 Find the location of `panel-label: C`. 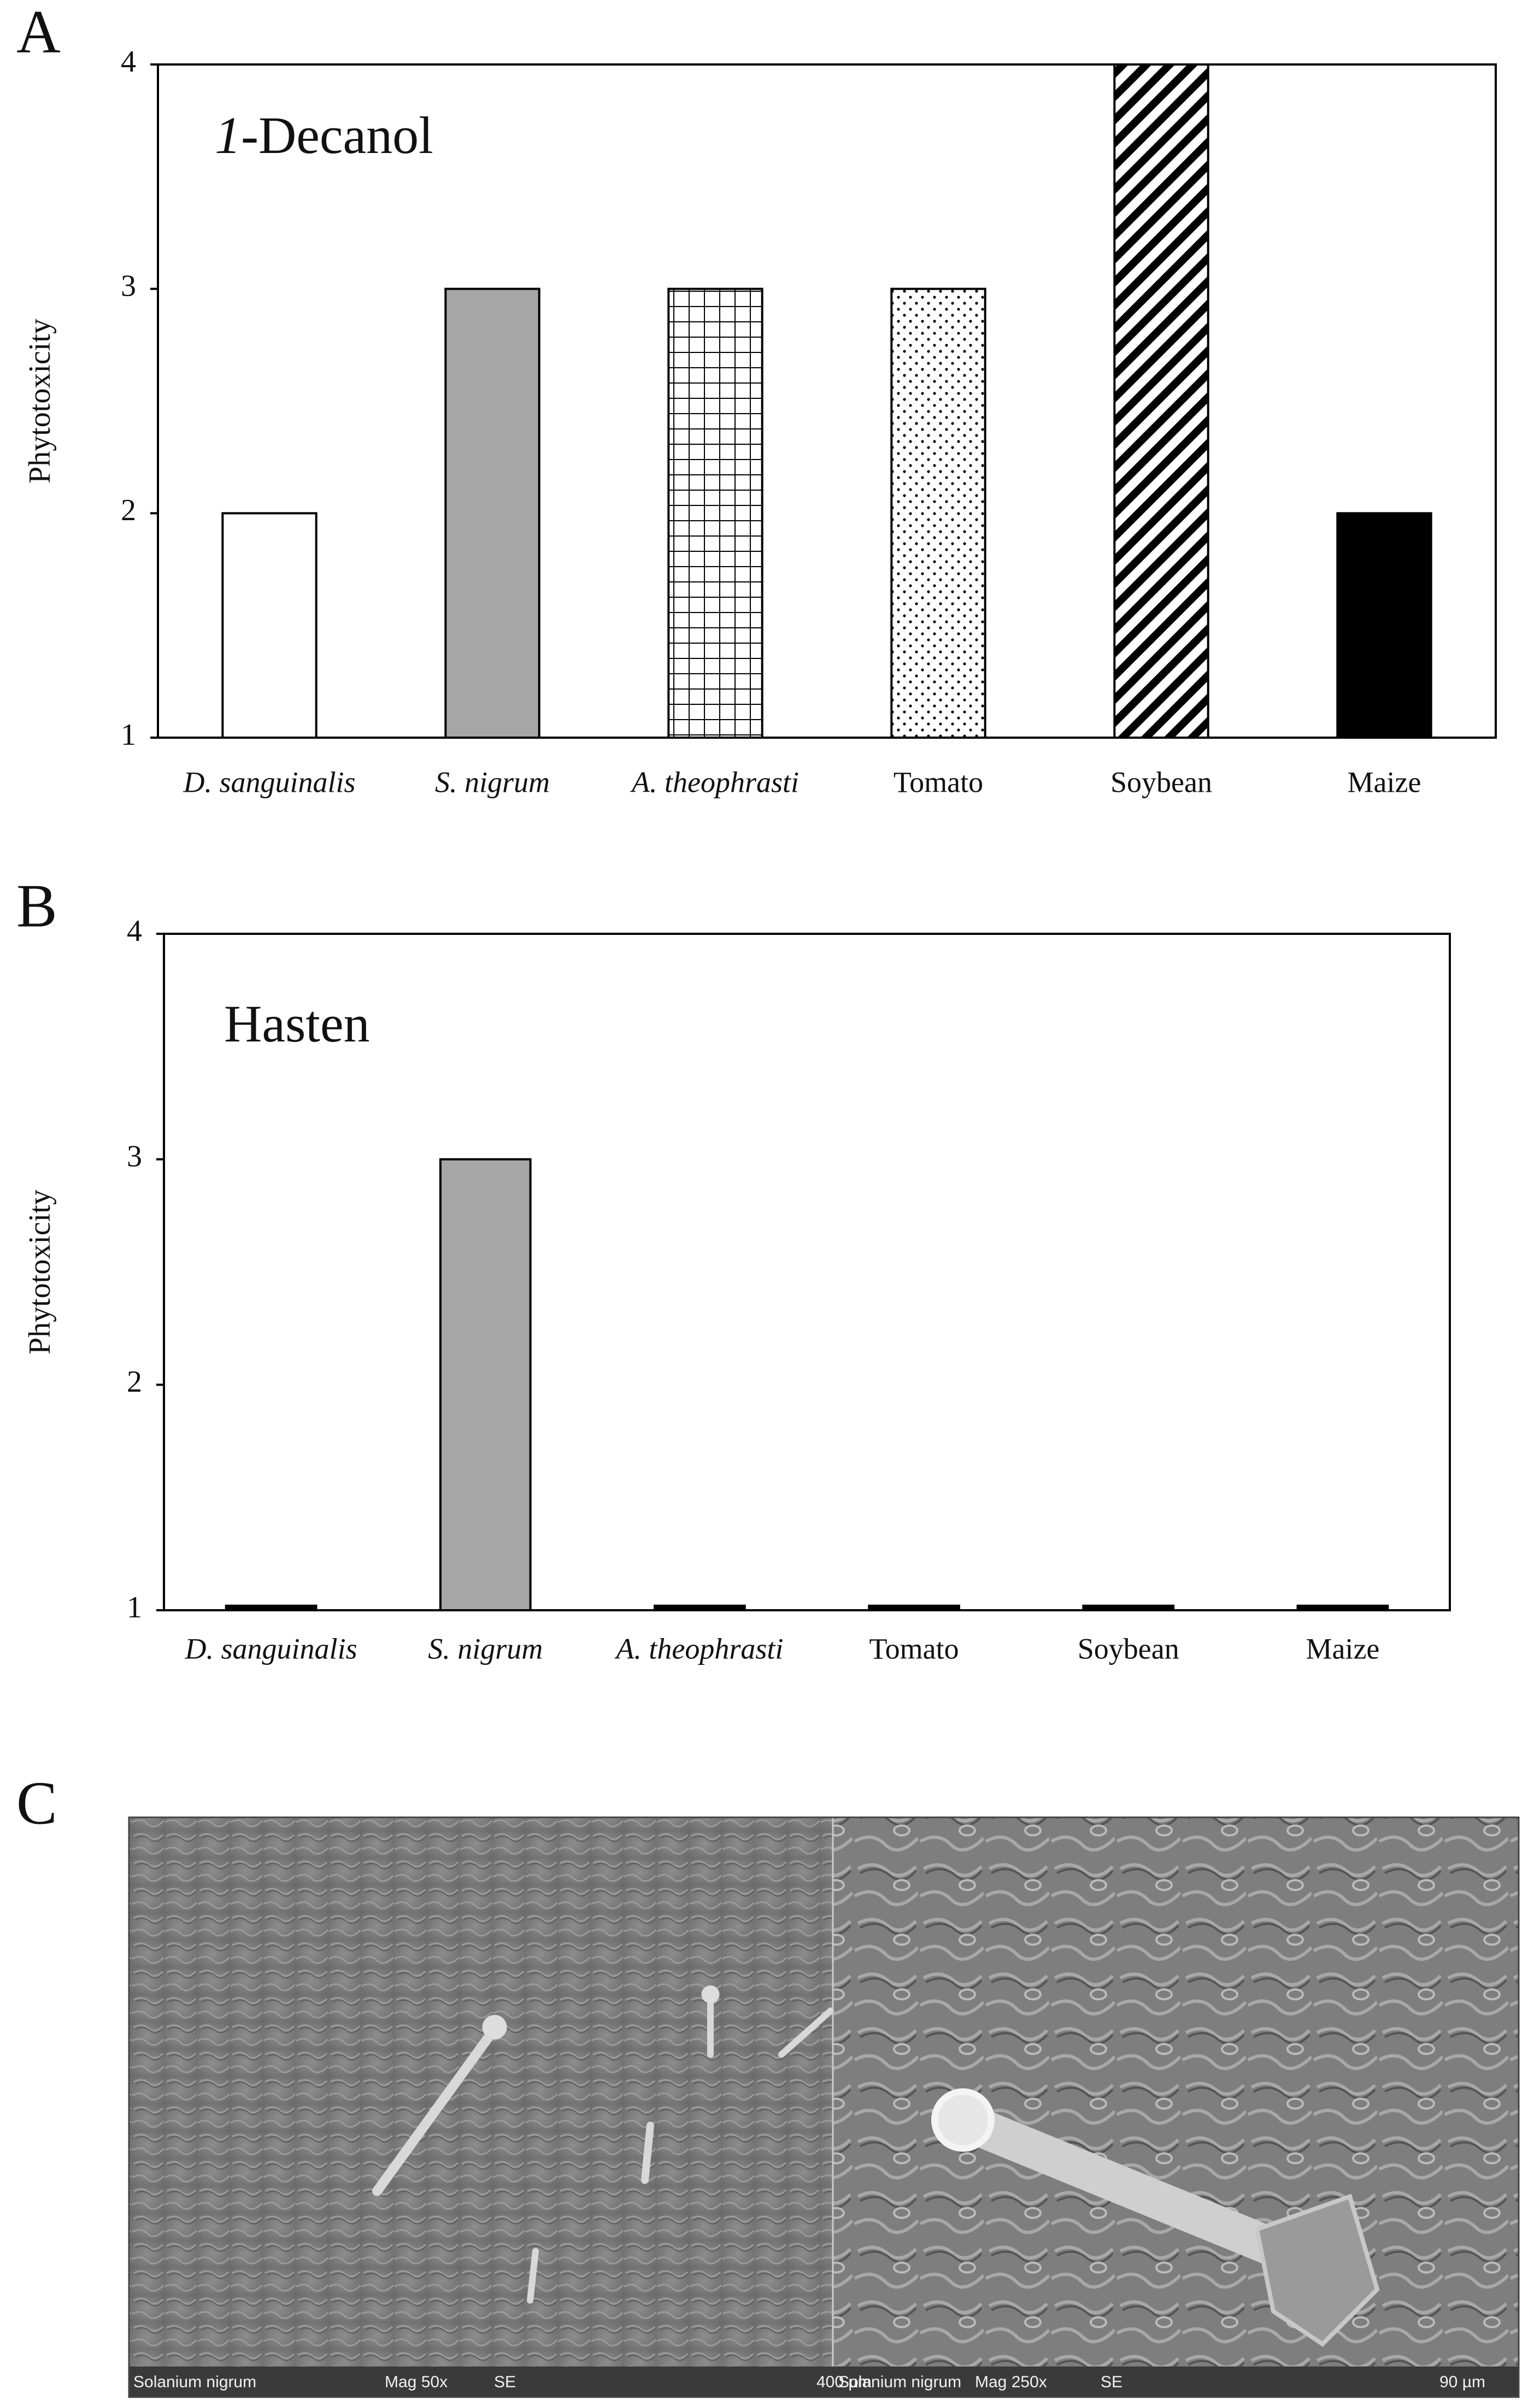

panel-label: C is located at coordinates (36, 1804).